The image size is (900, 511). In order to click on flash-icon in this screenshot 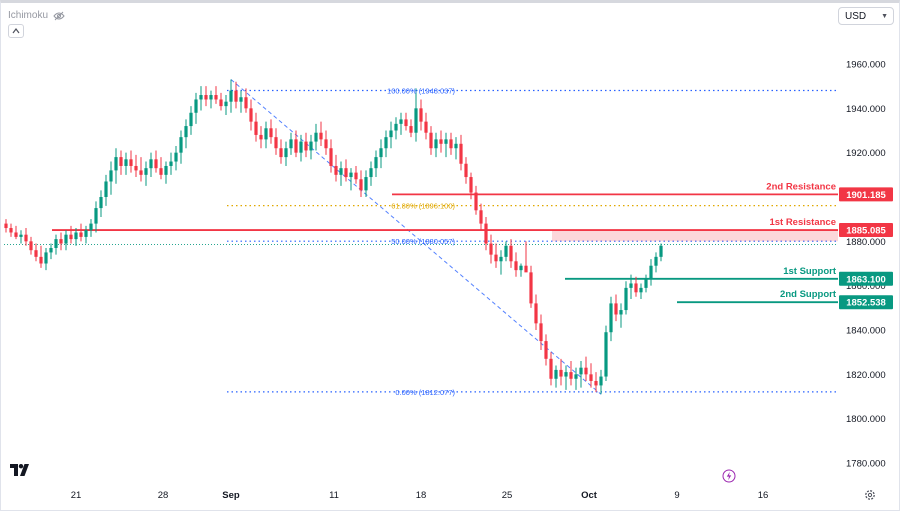, I will do `click(729, 476)`.